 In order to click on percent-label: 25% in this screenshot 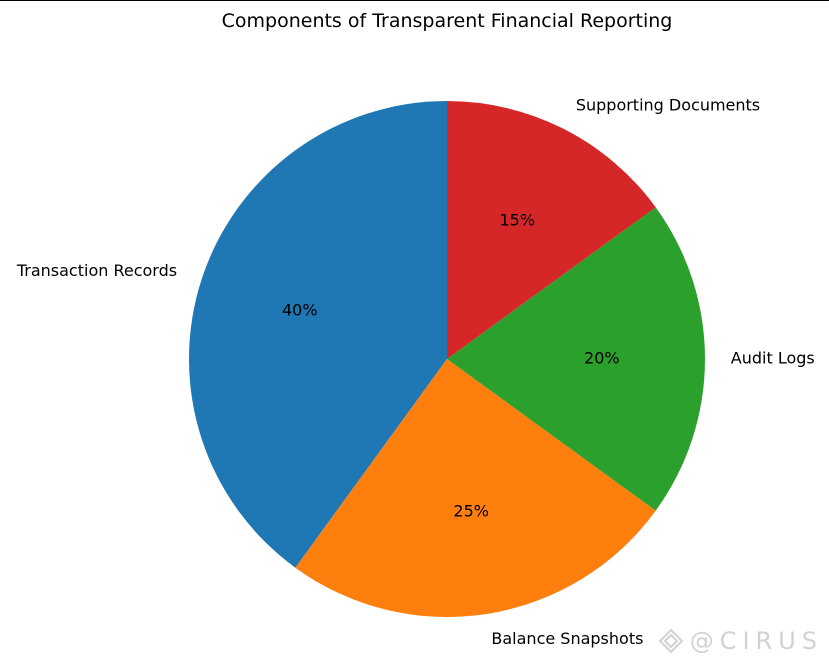, I will do `click(471, 510)`.